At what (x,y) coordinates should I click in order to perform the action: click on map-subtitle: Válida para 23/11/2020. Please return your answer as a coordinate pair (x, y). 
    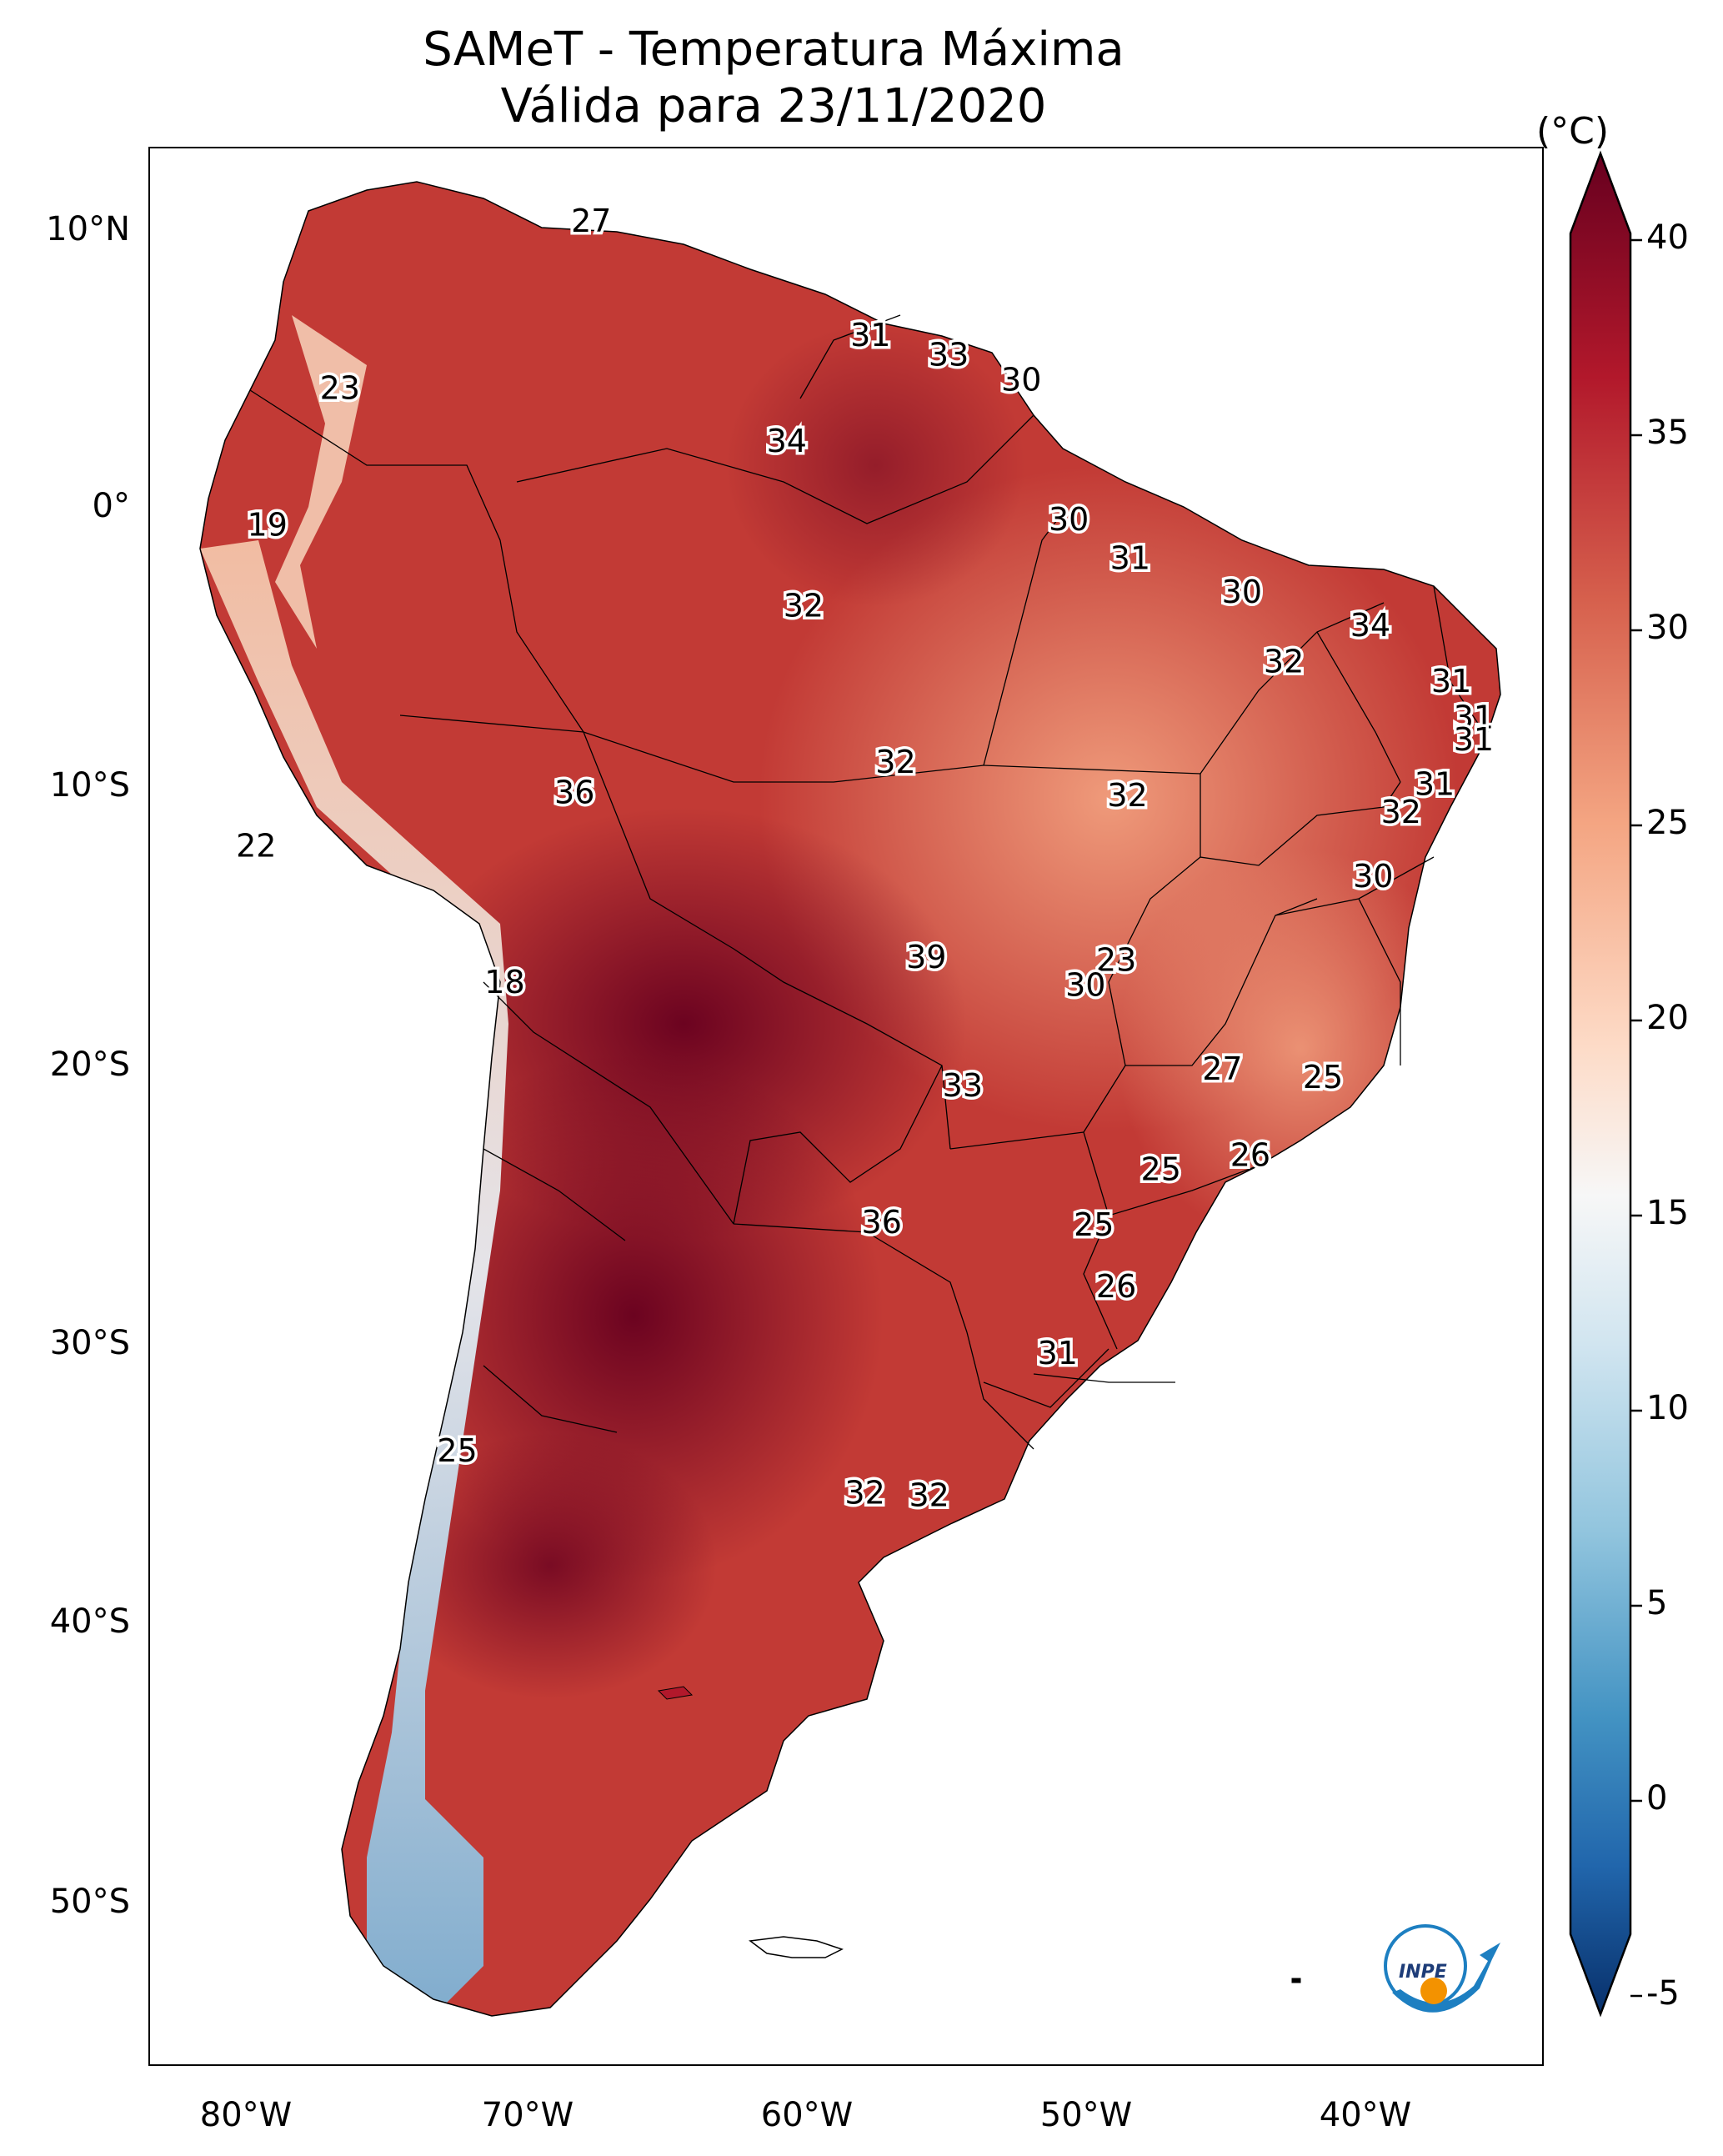
    Looking at the image, I should click on (773, 106).